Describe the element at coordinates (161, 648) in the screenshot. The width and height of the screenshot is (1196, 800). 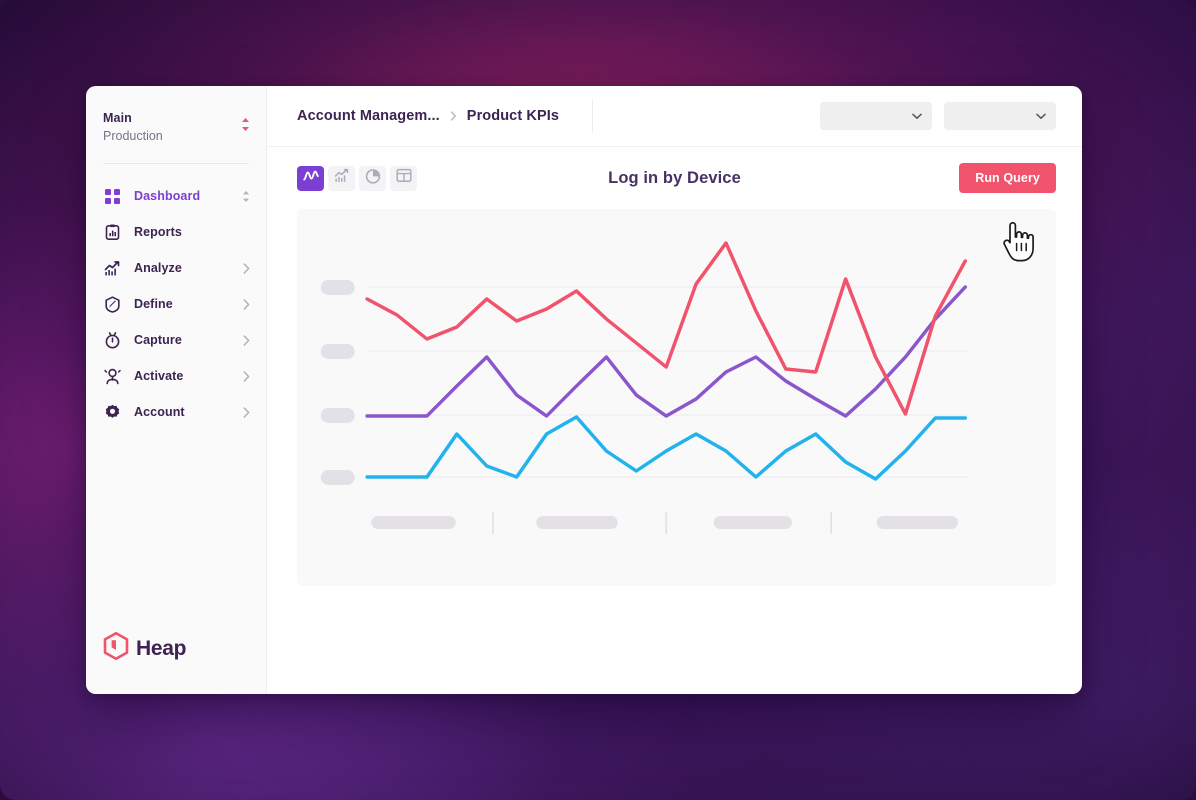
I see `heap-logo-text: Heap` at that location.